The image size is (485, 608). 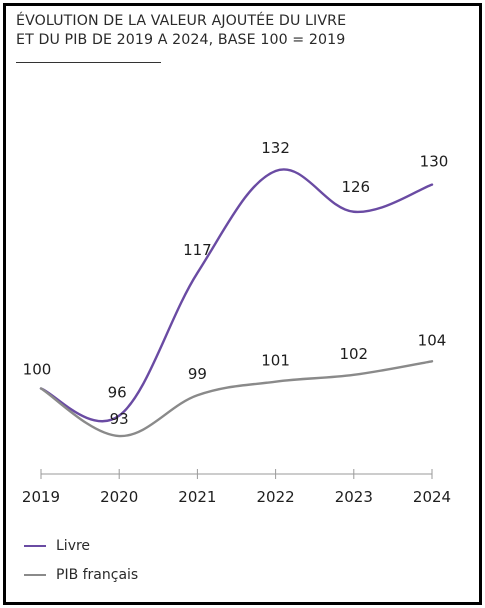 What do you see at coordinates (181, 21) in the screenshot?
I see `chart-title-line-1: ÉVOLUTION DE LA VALEUR AJOUTÉE DU LIVRE` at bounding box center [181, 21].